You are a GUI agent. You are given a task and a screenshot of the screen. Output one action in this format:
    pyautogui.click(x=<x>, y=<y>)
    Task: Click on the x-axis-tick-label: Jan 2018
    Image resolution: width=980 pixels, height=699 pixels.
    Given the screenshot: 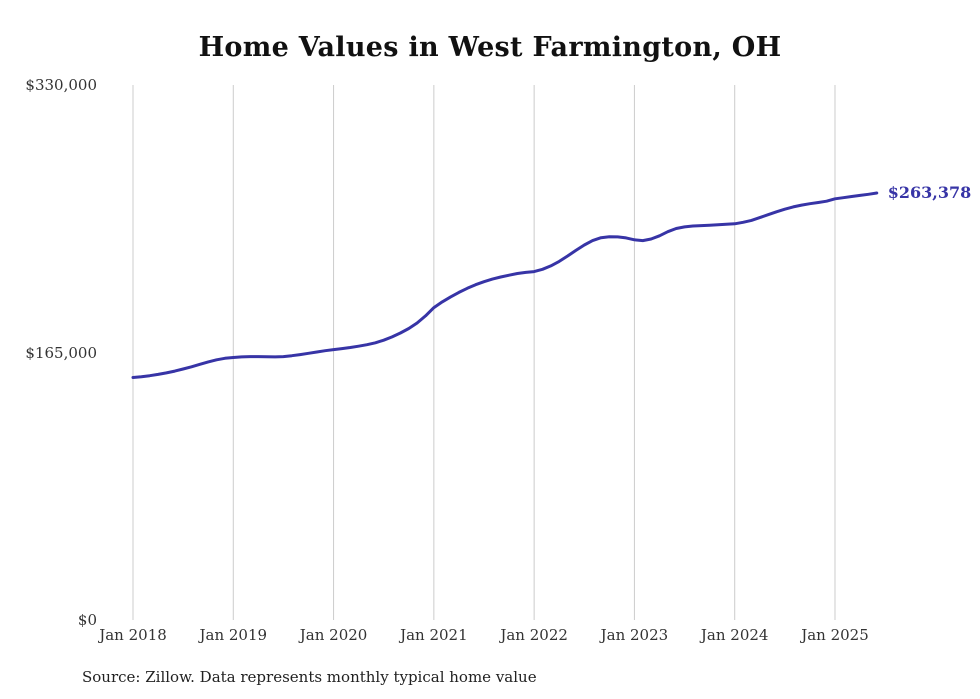 What is the action you would take?
    pyautogui.click(x=133, y=635)
    